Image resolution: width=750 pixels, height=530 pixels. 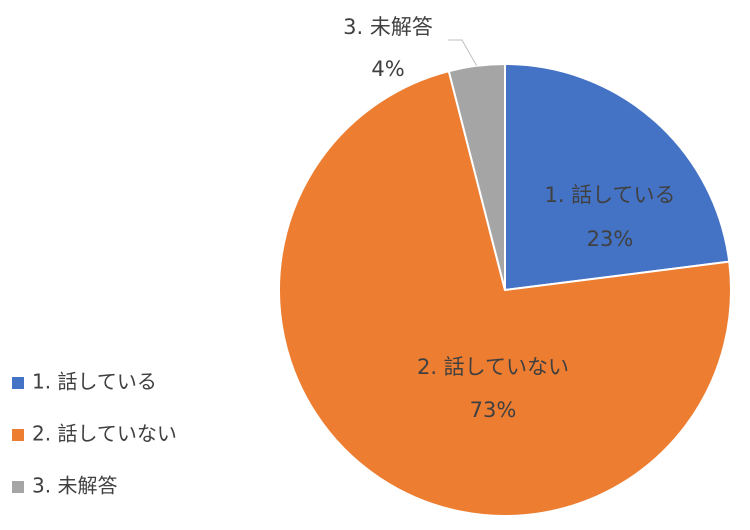 I want to click on slice-value-label: 23%, so click(x=610, y=239).